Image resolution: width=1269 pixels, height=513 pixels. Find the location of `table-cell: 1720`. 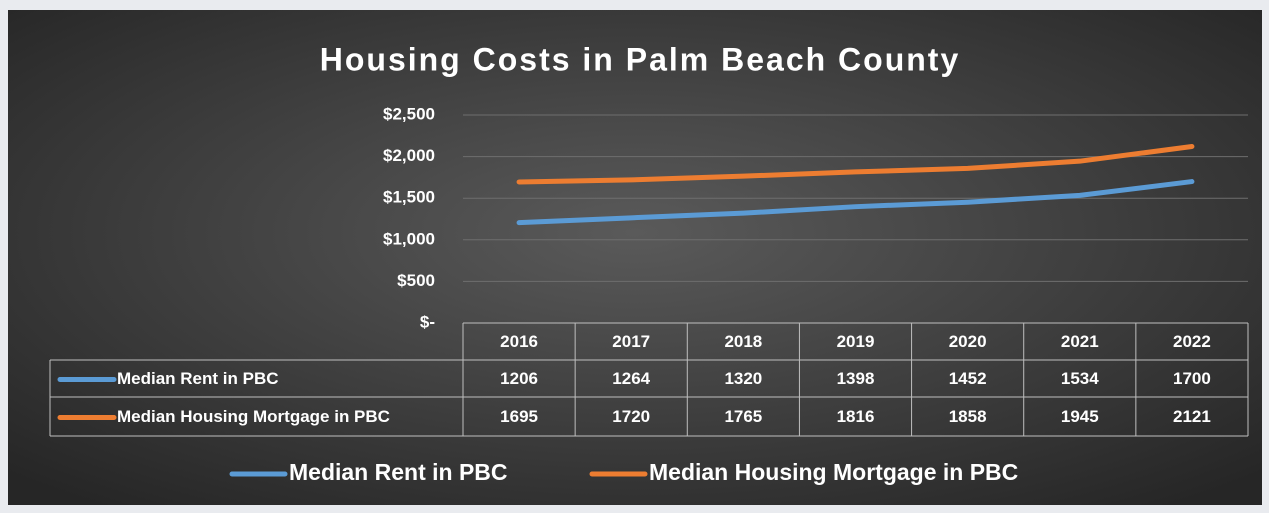

table-cell: 1720 is located at coordinates (631, 416).